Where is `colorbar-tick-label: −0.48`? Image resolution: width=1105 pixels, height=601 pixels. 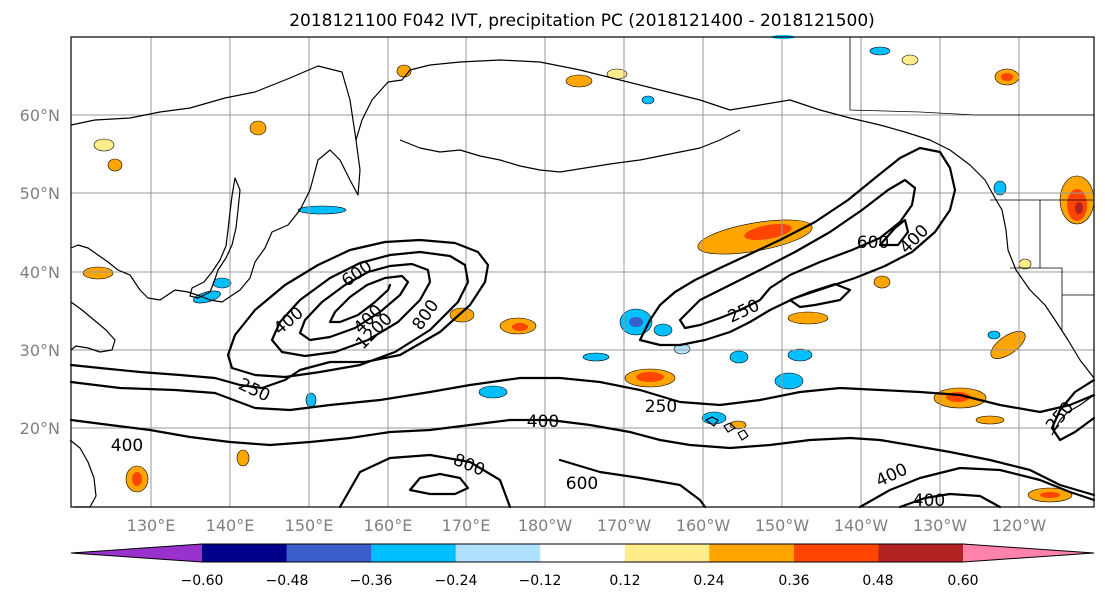 colorbar-tick-label: −0.48 is located at coordinates (287, 581).